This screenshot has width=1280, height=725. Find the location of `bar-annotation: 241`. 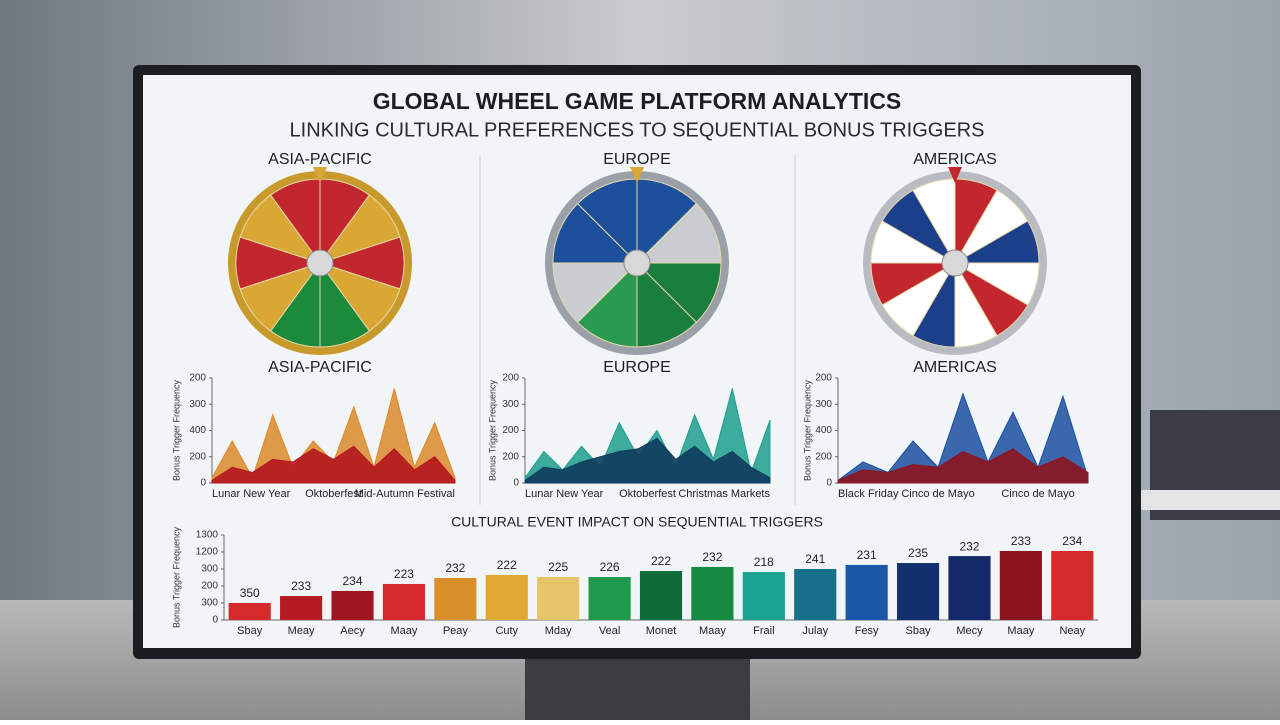

bar-annotation: 241 is located at coordinates (815, 559).